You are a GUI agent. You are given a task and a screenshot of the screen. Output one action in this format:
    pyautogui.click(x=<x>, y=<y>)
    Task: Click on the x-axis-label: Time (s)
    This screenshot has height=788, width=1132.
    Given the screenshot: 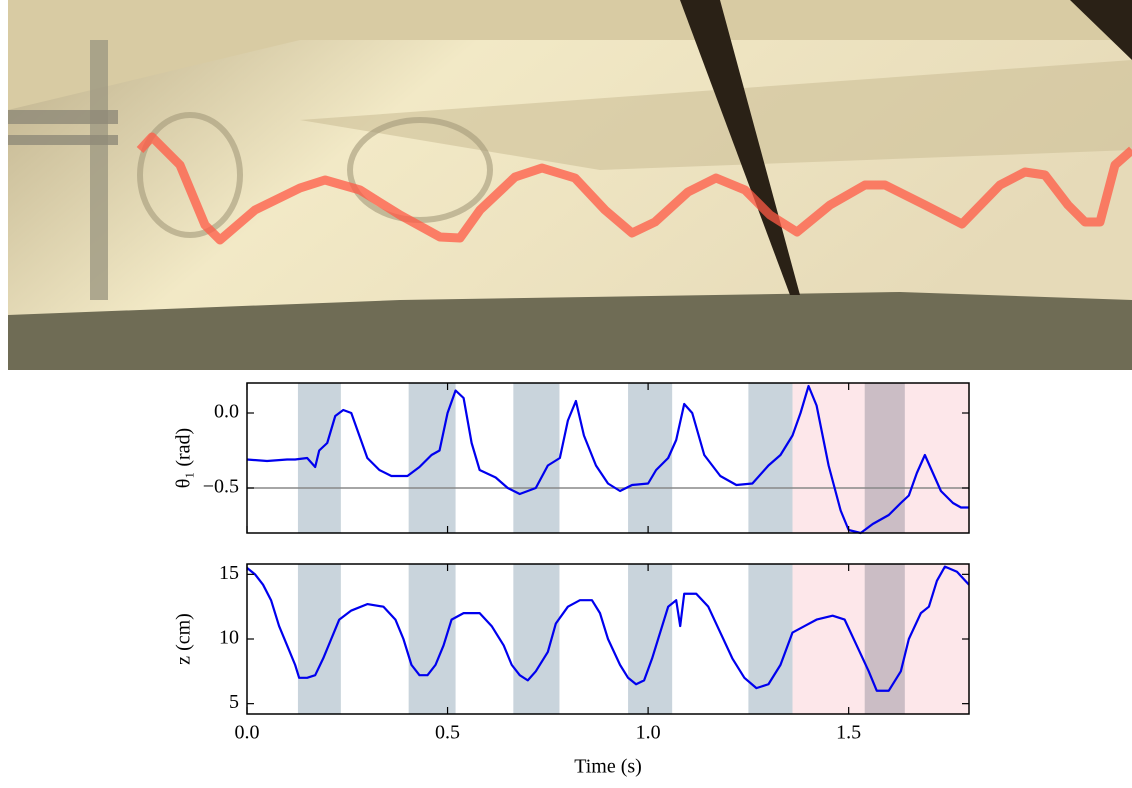 What is the action you would take?
    pyautogui.click(x=608, y=767)
    